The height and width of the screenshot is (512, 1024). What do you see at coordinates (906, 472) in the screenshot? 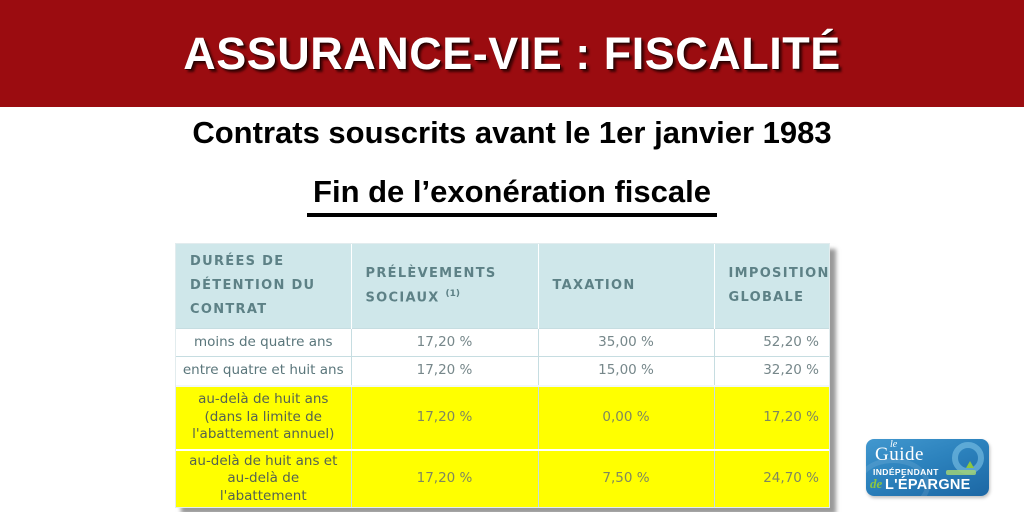
I see `logo-independant-text: INDÉPENDANT` at bounding box center [906, 472].